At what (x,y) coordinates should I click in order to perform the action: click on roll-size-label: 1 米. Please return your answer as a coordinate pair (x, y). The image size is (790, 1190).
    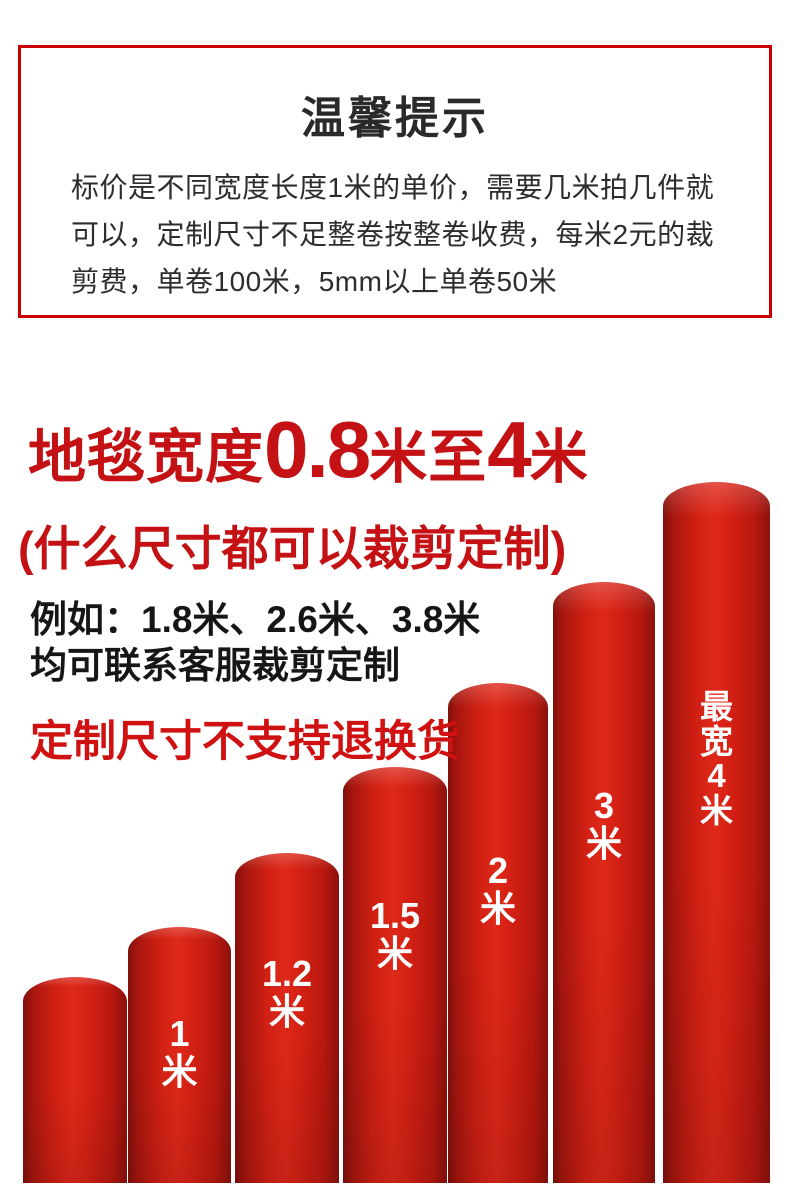
    Looking at the image, I should click on (179, 1053).